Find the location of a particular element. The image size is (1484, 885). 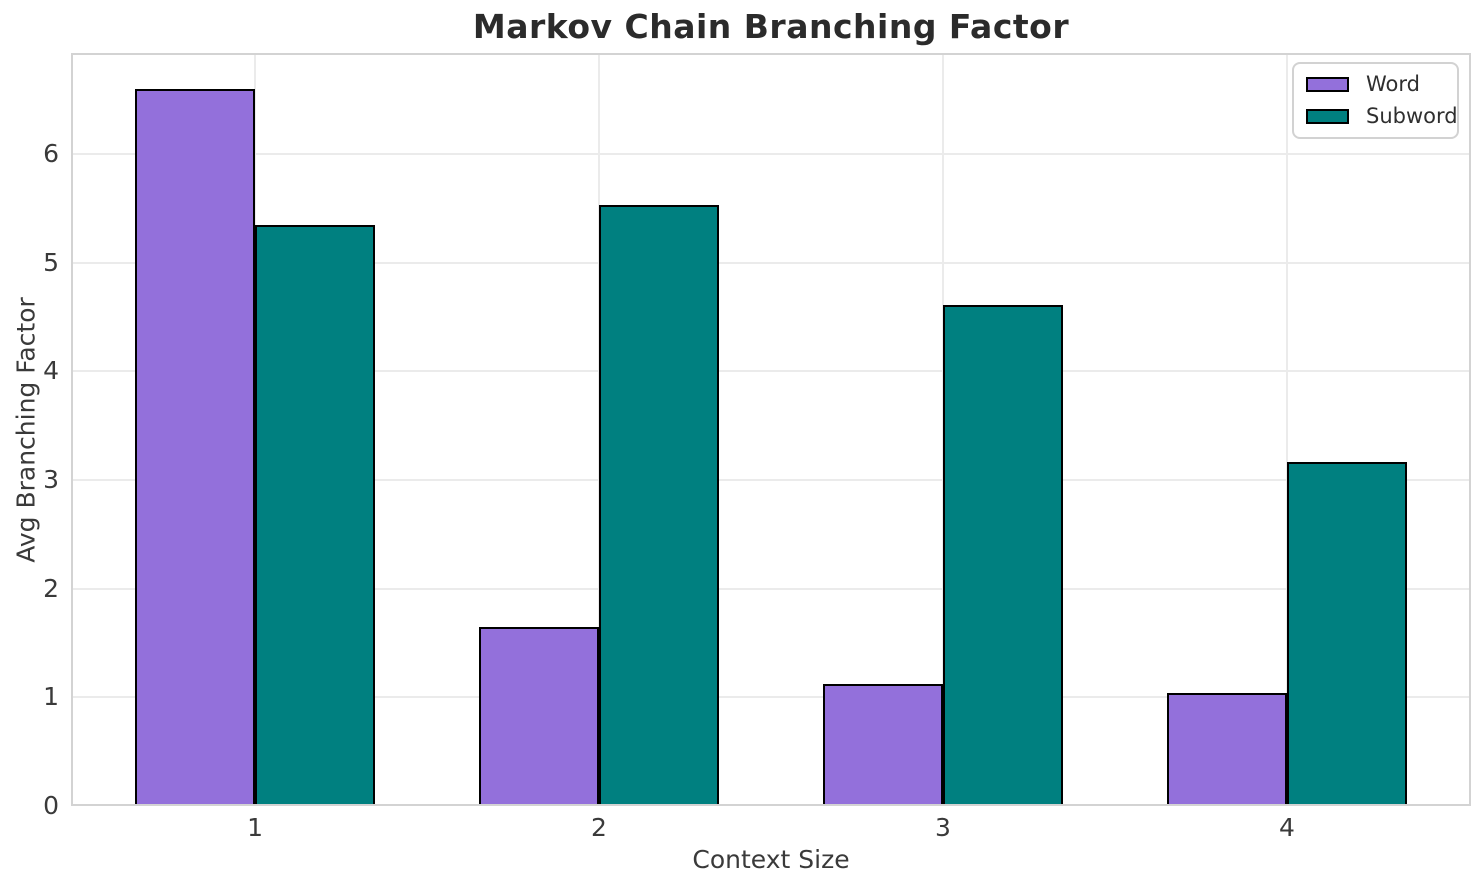

legend-item: Word is located at coordinates (1375, 84).